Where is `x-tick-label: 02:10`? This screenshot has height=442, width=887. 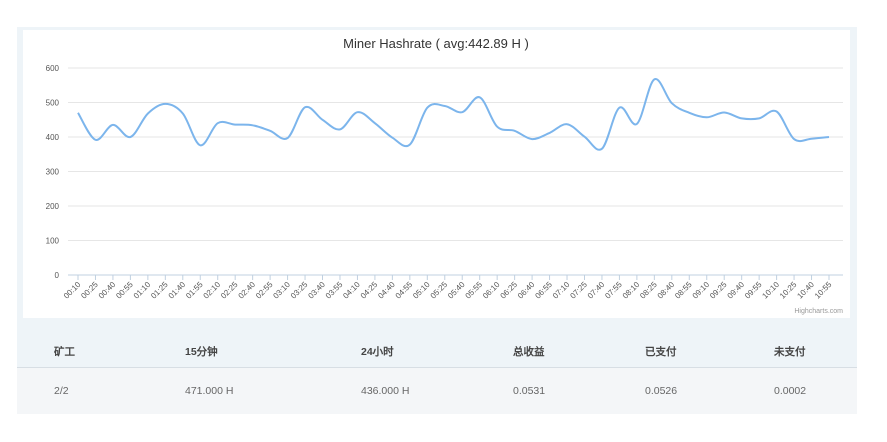
x-tick-label: 02:10 is located at coordinates (212, 290).